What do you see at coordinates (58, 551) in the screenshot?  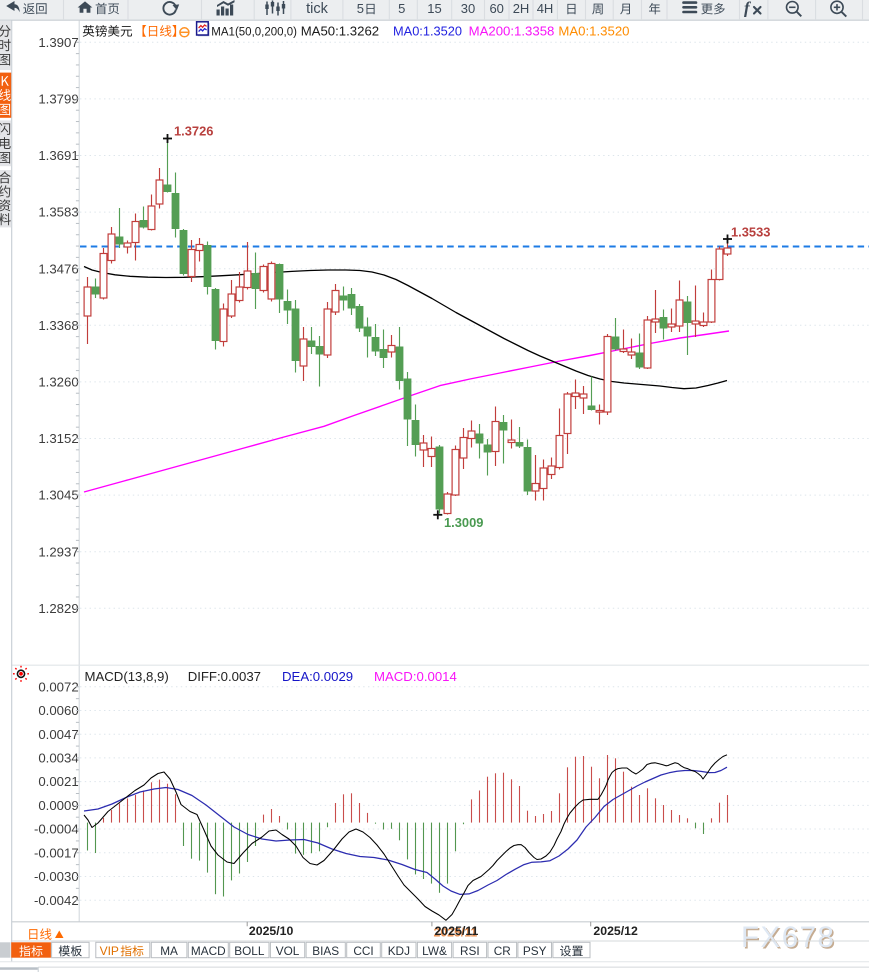 I see `svg-text: 1.2937` at bounding box center [58, 551].